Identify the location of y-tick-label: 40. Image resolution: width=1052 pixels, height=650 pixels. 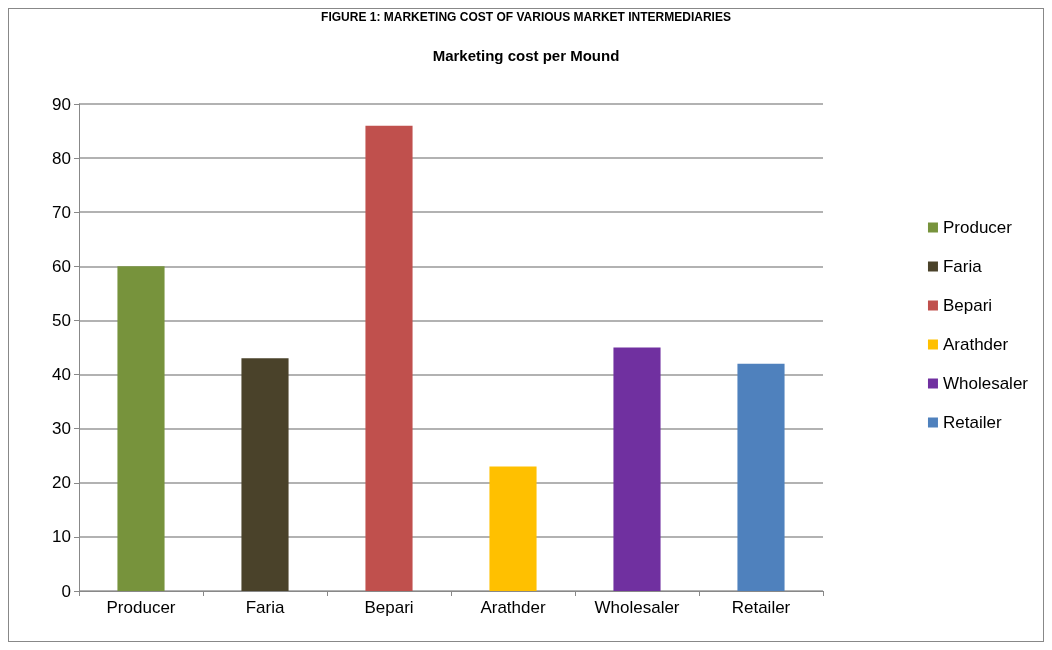
(61, 375).